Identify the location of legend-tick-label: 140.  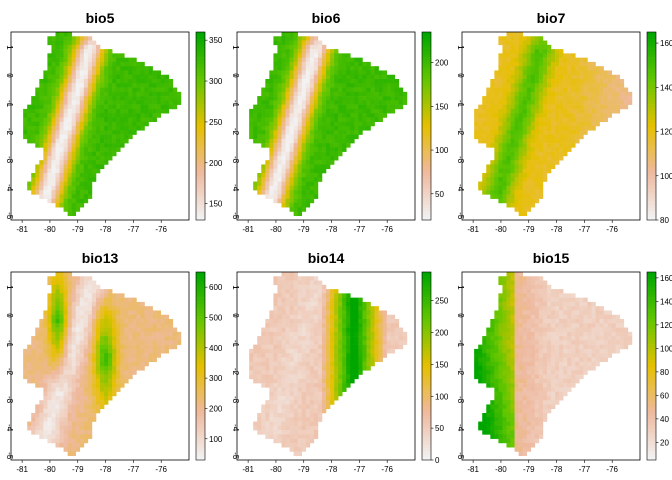
(666, 87).